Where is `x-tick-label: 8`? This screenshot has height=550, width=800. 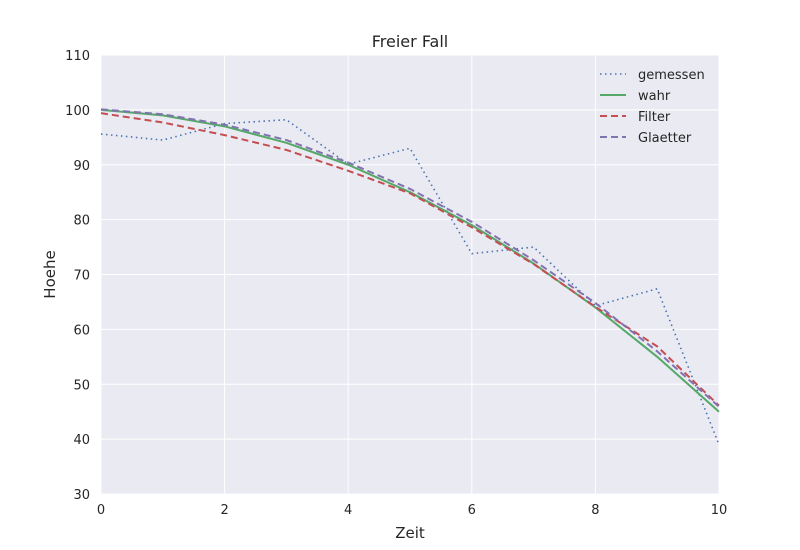
x-tick-label: 8 is located at coordinates (595, 510).